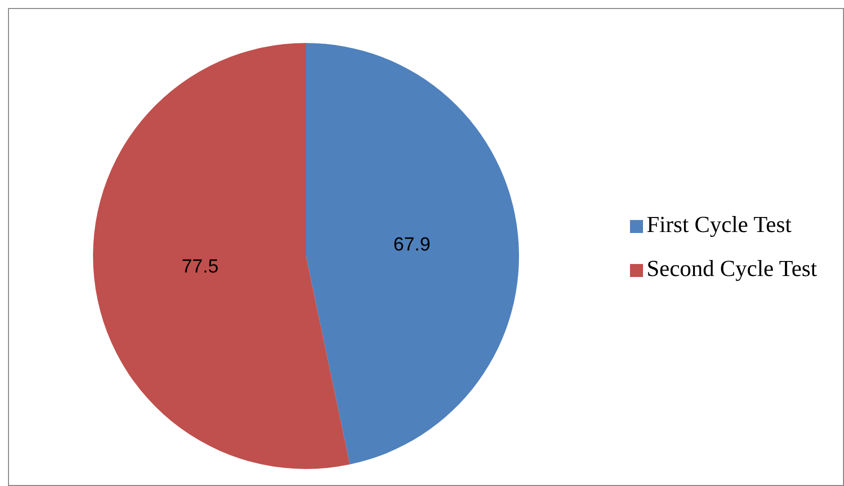 The height and width of the screenshot is (486, 844). What do you see at coordinates (200, 267) in the screenshot?
I see `data-label: 77.5` at bounding box center [200, 267].